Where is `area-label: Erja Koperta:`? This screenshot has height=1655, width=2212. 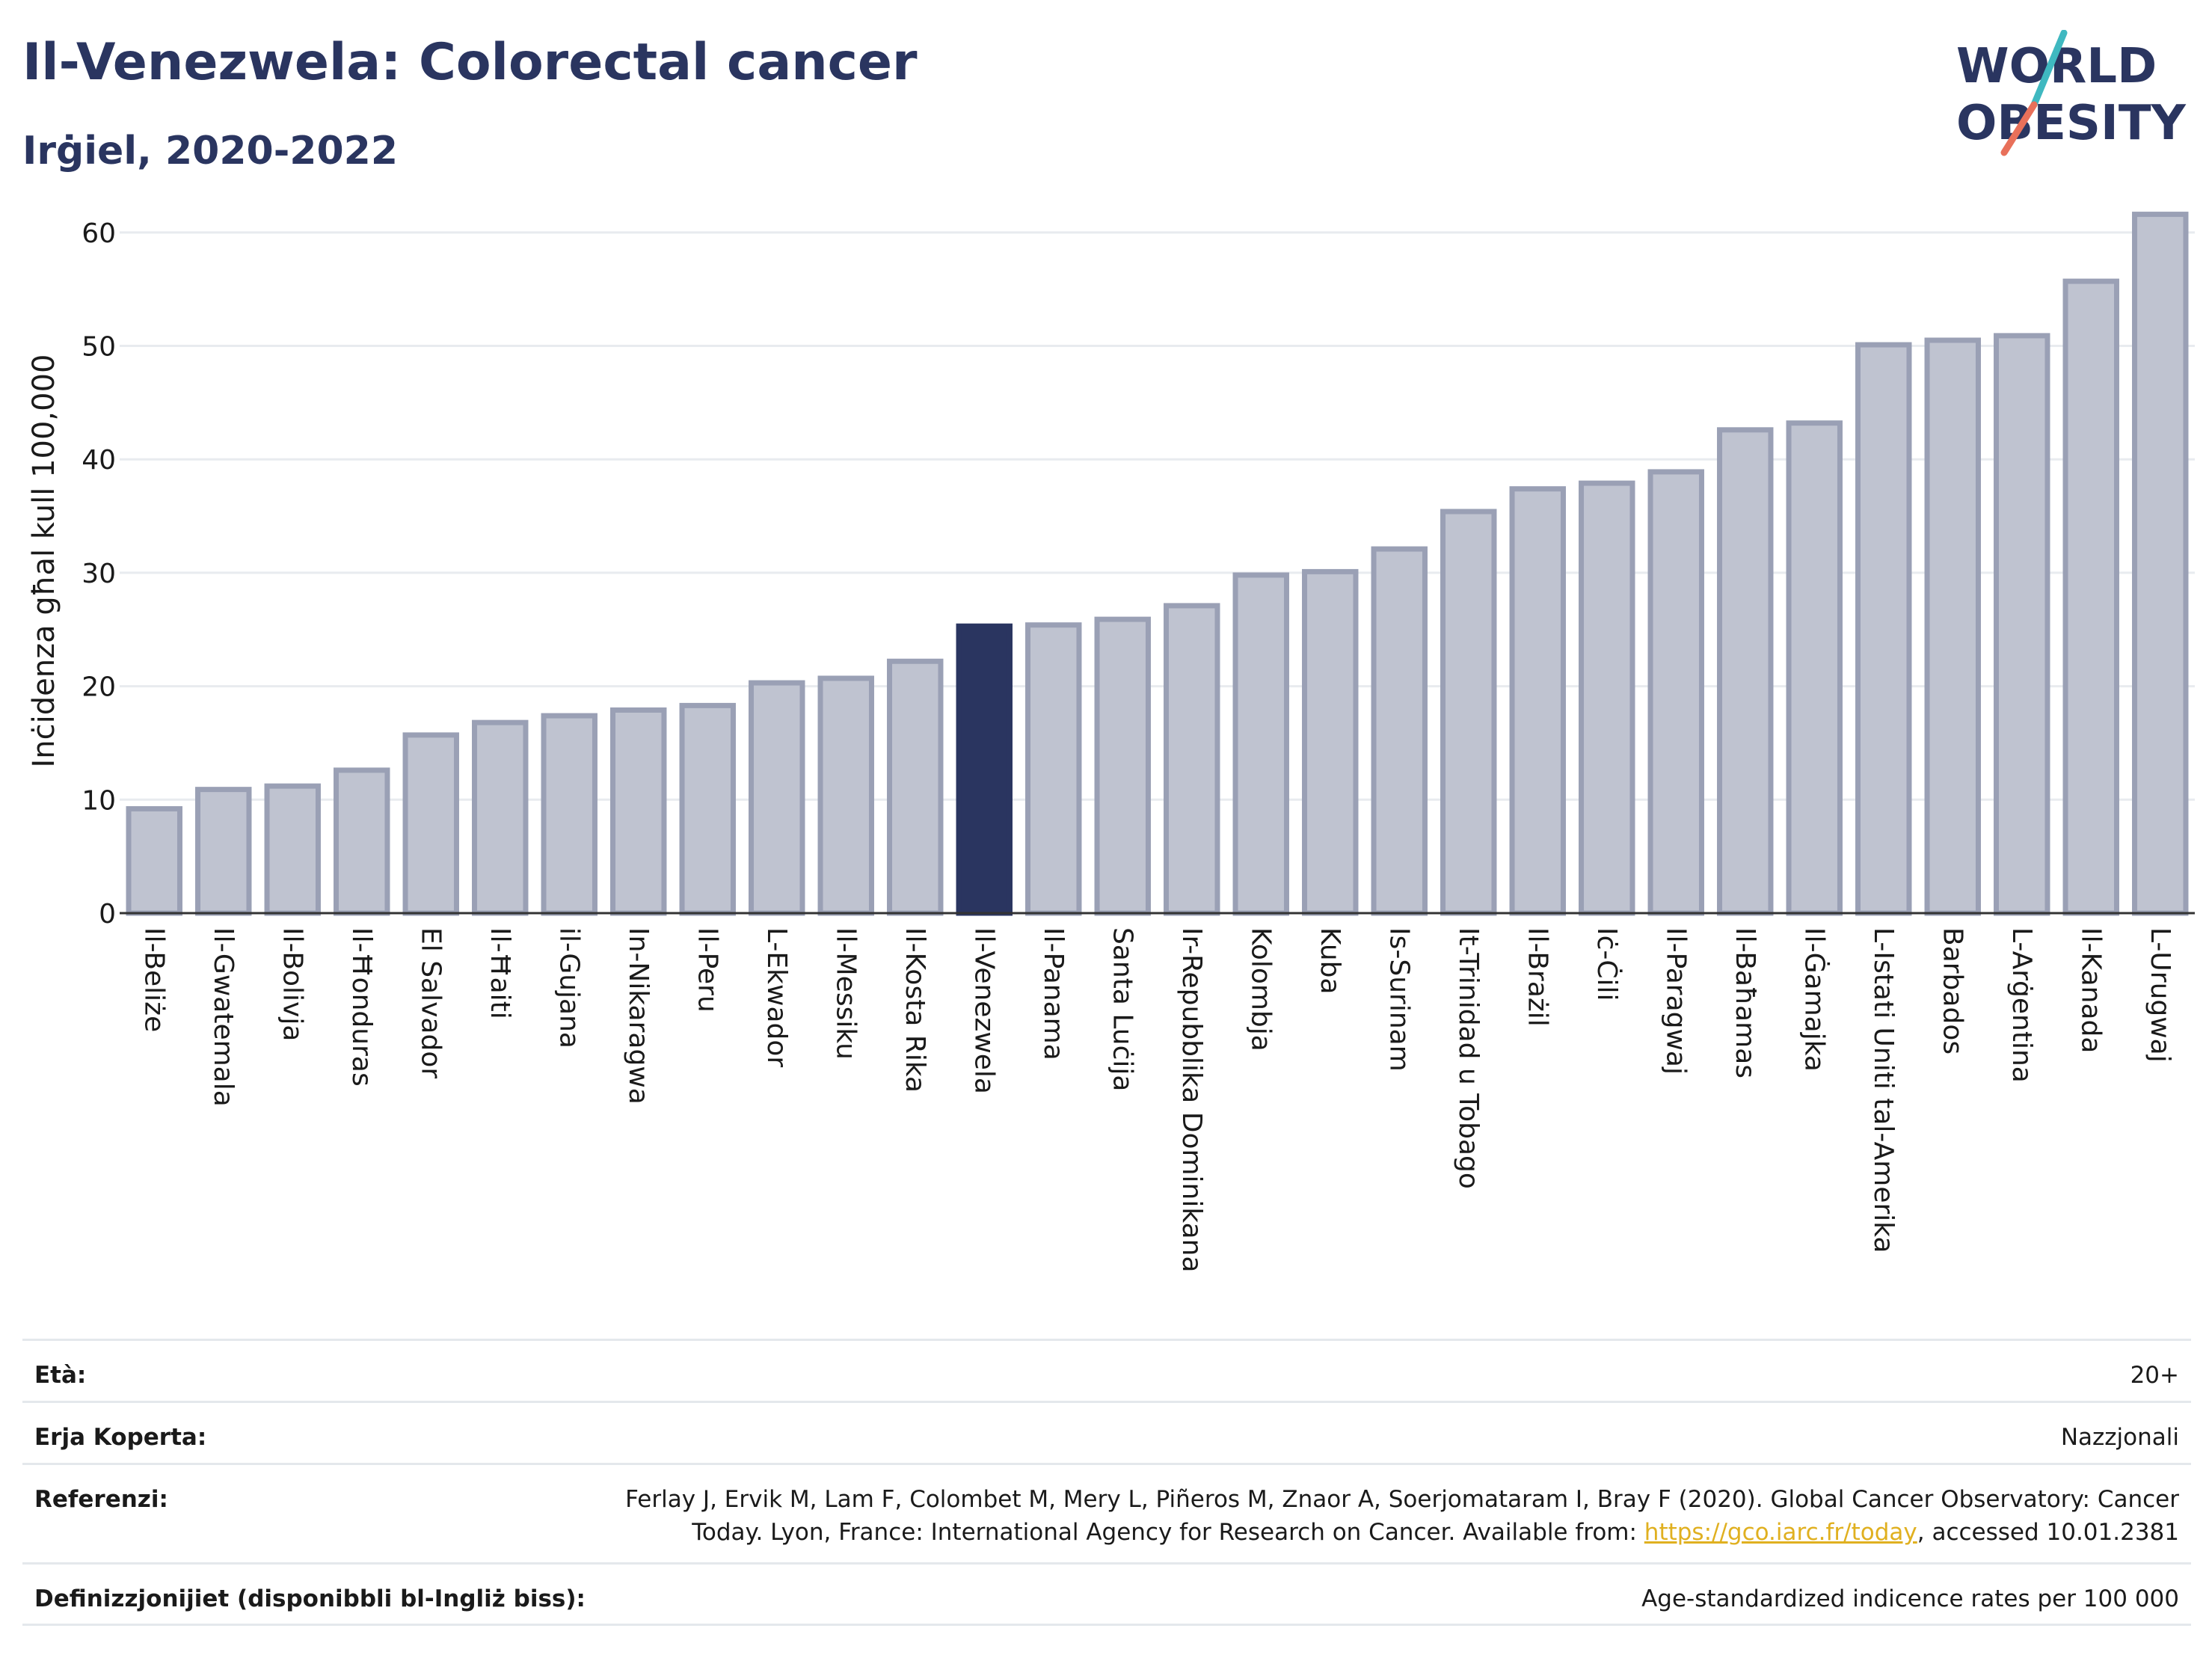
area-label: Erja Koperta: is located at coordinates (120, 1437).